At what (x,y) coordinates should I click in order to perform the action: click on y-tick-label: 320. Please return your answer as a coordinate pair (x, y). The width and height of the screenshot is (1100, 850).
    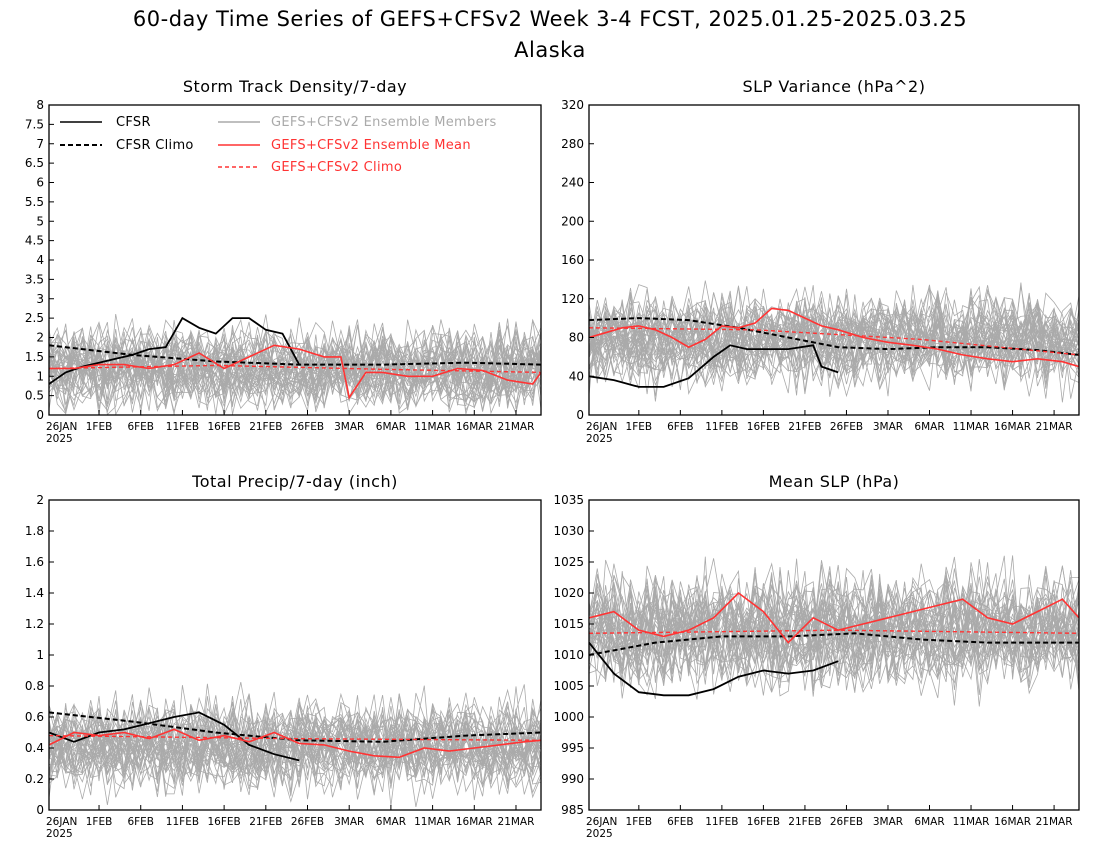
    Looking at the image, I should click on (572, 105).